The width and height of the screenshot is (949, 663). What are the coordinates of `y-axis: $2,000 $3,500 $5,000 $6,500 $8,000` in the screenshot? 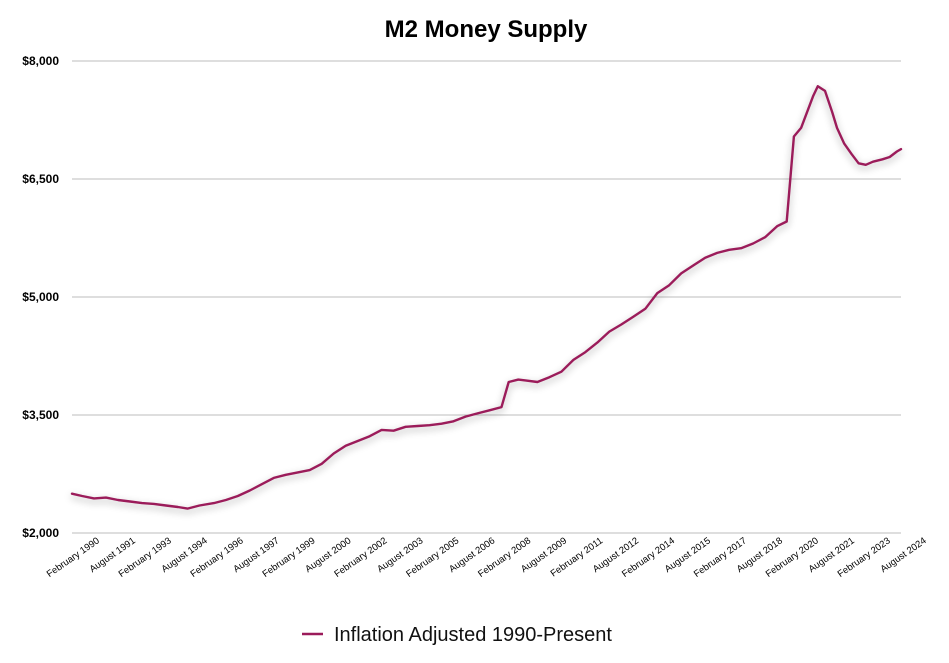 It's located at (40, 297).